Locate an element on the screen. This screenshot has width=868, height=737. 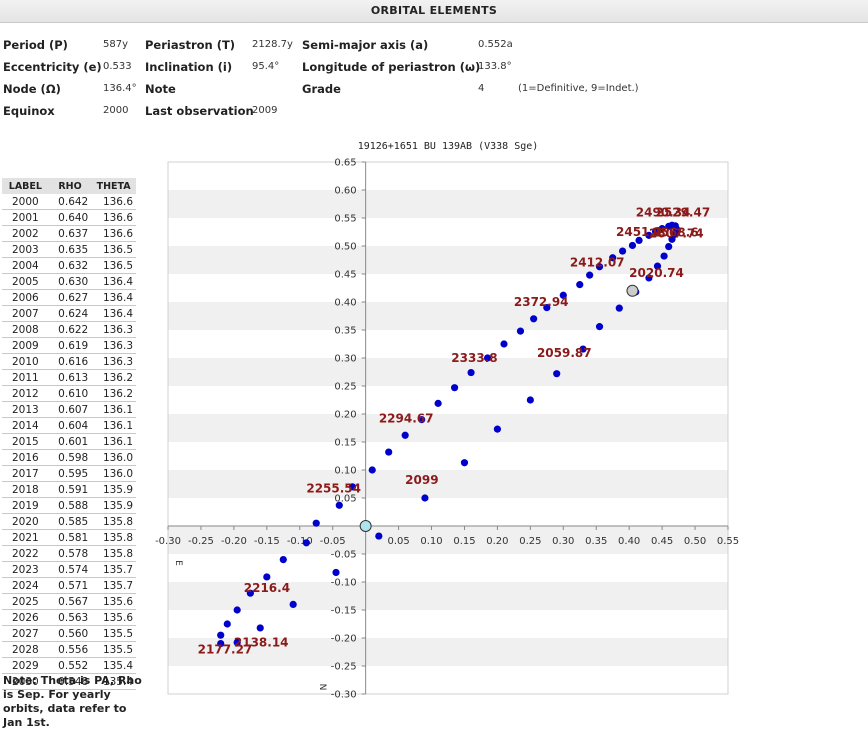
table-row: 2017 0.595 136.0 is located at coordinates (69, 473).